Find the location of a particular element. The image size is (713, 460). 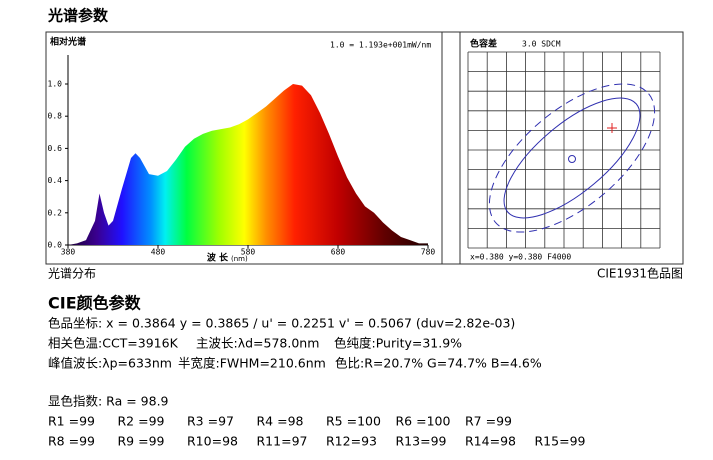

cri-value: R8 =99 is located at coordinates (71, 441).